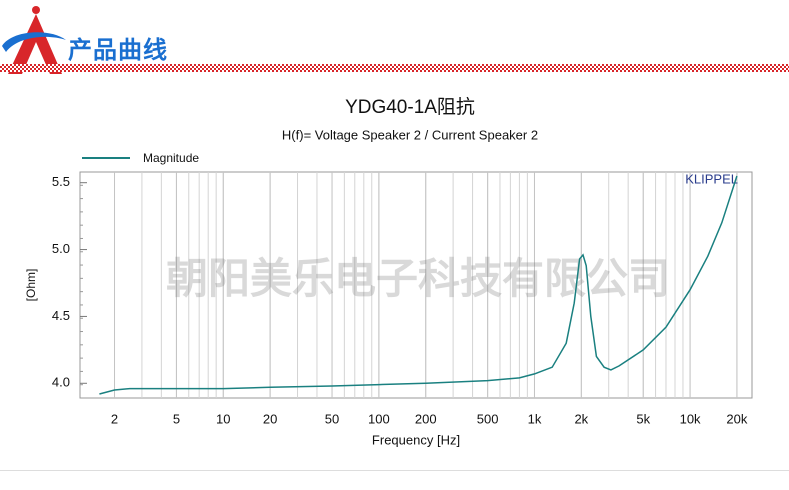 Image resolution: width=789 pixels, height=490 pixels. I want to click on header-title: 产品曲线, so click(118, 50).